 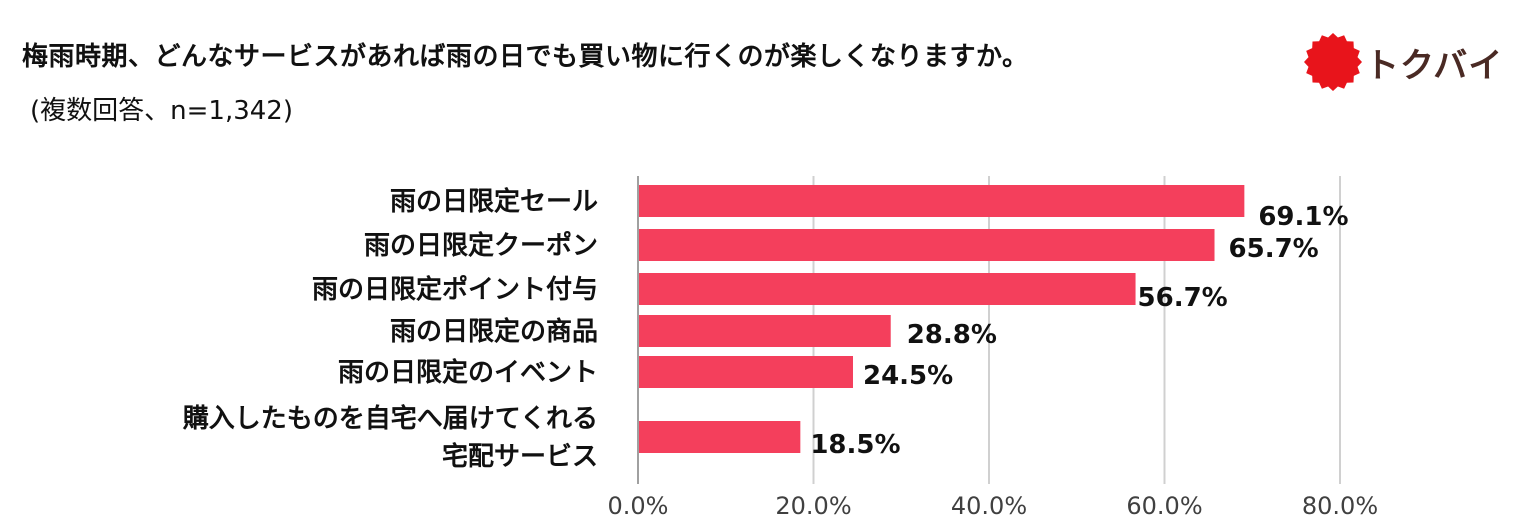 I want to click on logo-mark-icon, so click(x=1333, y=62).